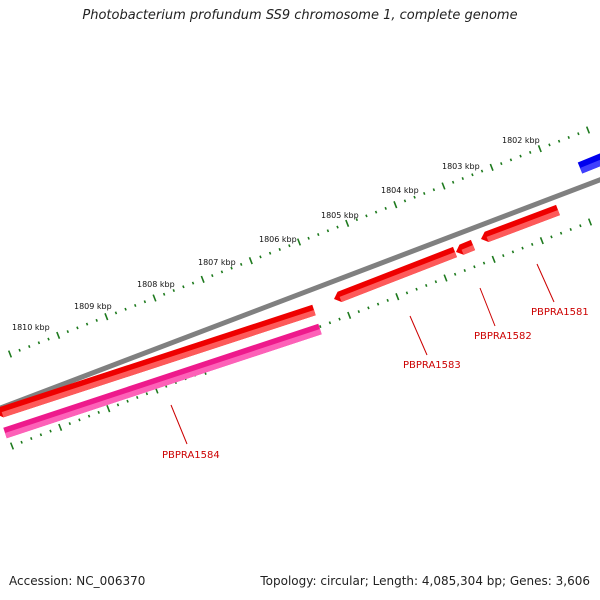 The height and width of the screenshot is (600, 600). Describe the element at coordinates (590, 166) in the screenshot. I see `gene-bar-blue-shade` at that location.